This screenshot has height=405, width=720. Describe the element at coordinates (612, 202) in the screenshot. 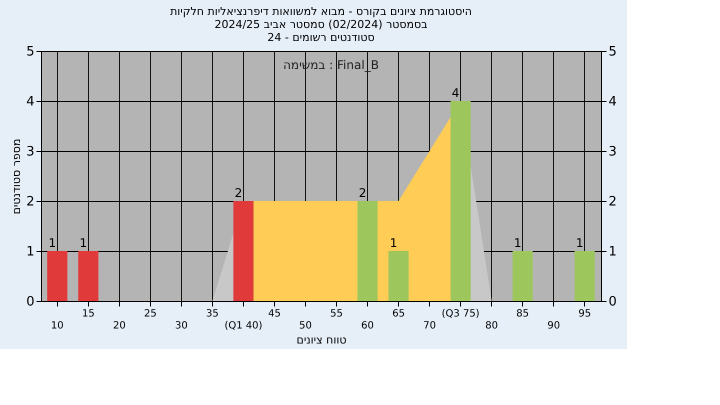

I see `y2-tick-label: 2` at that location.